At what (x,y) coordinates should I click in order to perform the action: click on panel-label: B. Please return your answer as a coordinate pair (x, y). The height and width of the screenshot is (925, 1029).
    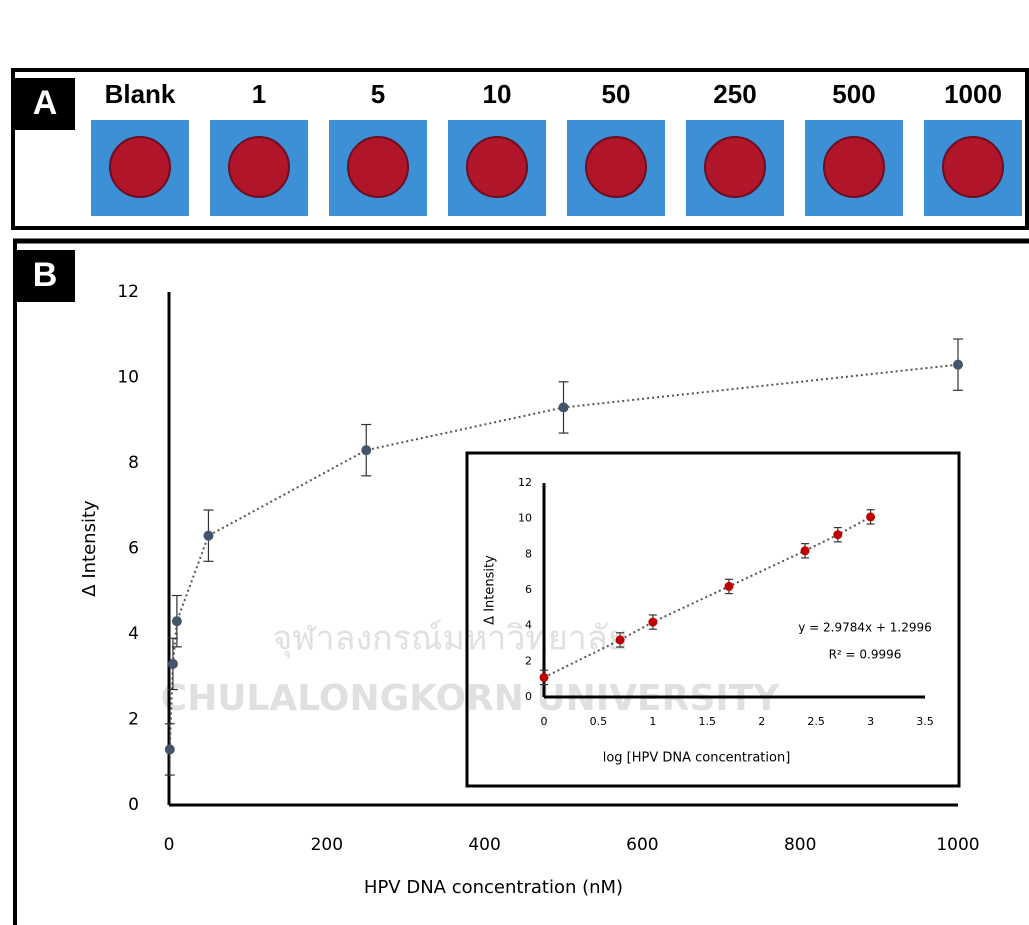
    Looking at the image, I should click on (45, 275).